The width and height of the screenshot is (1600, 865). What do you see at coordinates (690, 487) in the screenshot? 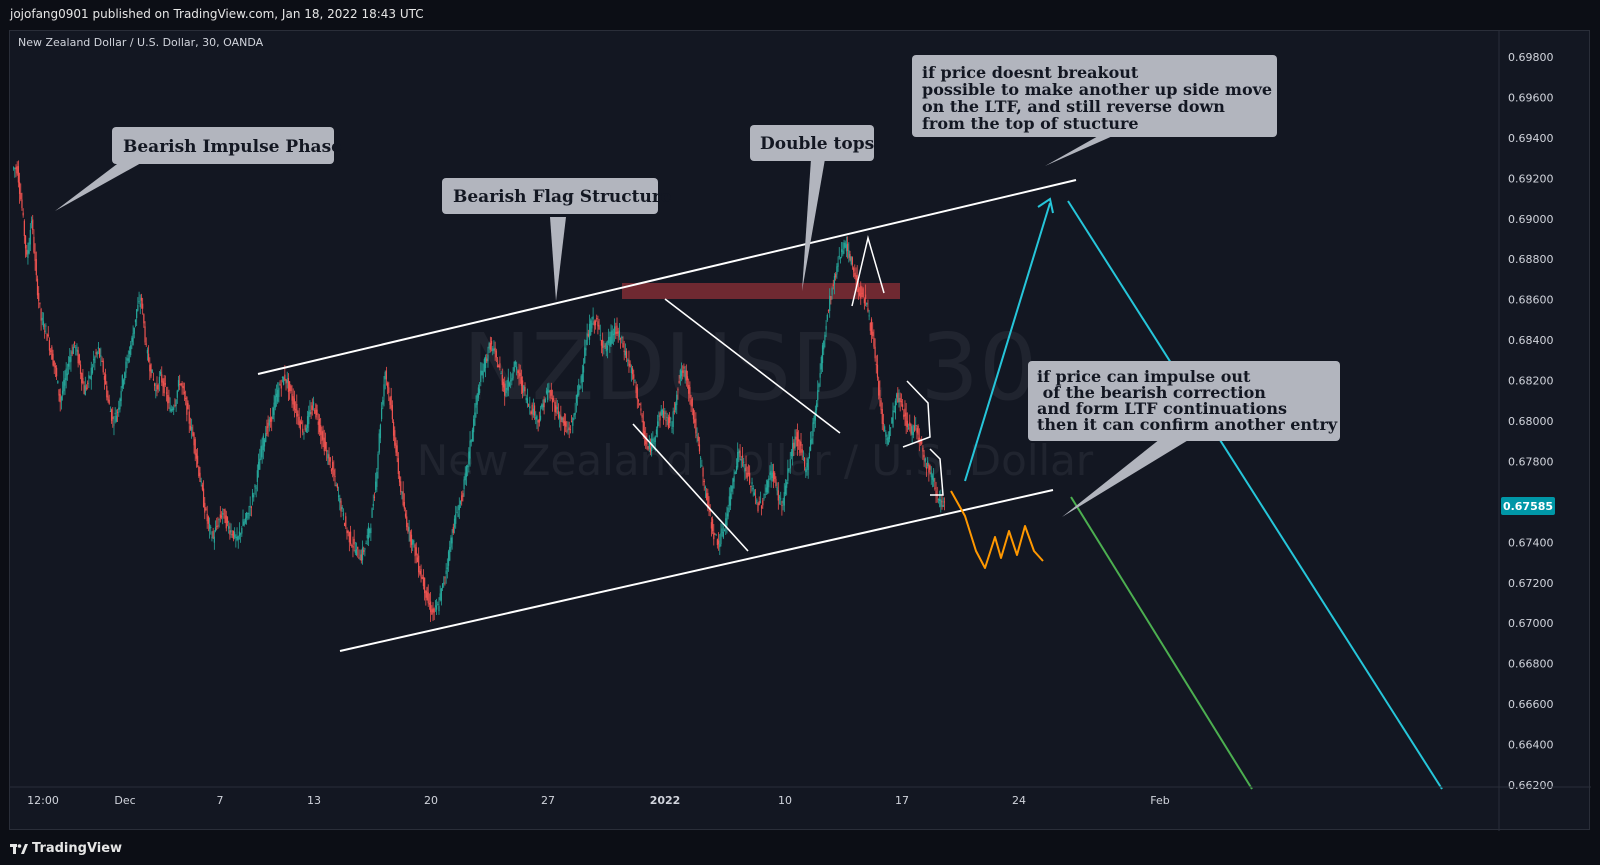
I see `inner-channel-lower` at bounding box center [690, 487].